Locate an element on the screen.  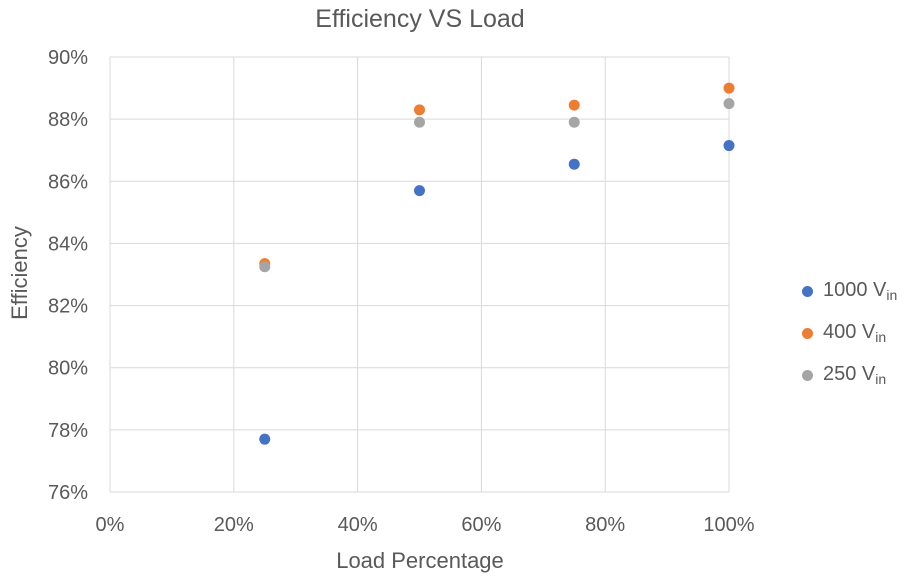
legend-label-250v: 250 Vin is located at coordinates (855, 375).